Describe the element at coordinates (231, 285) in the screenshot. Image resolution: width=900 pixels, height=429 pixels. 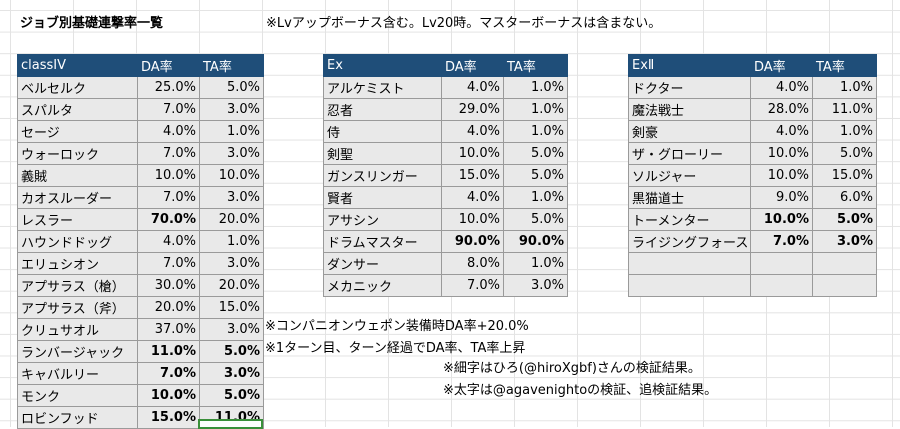
I see `ta-rate-cell: 20.0%` at that location.